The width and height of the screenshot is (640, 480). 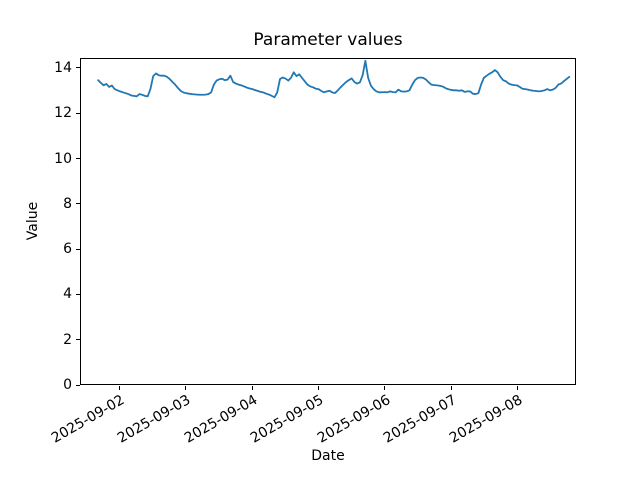 I want to click on line-chart-canvas, so click(x=334, y=79).